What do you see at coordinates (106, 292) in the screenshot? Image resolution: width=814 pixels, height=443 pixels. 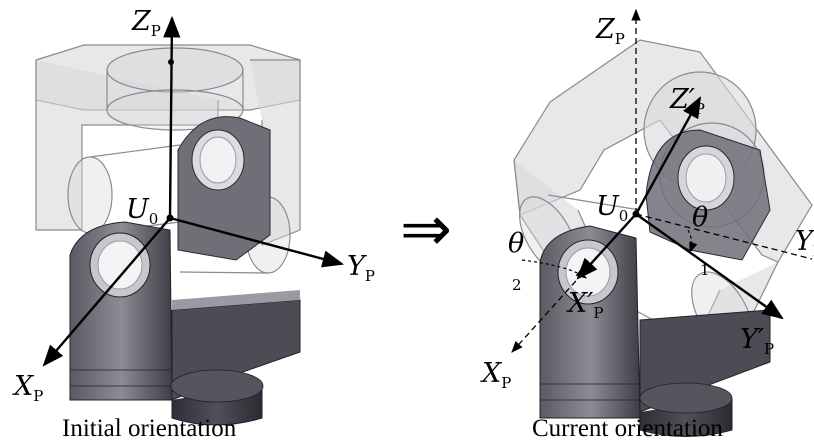 I see `left-x-axis` at bounding box center [106, 292].